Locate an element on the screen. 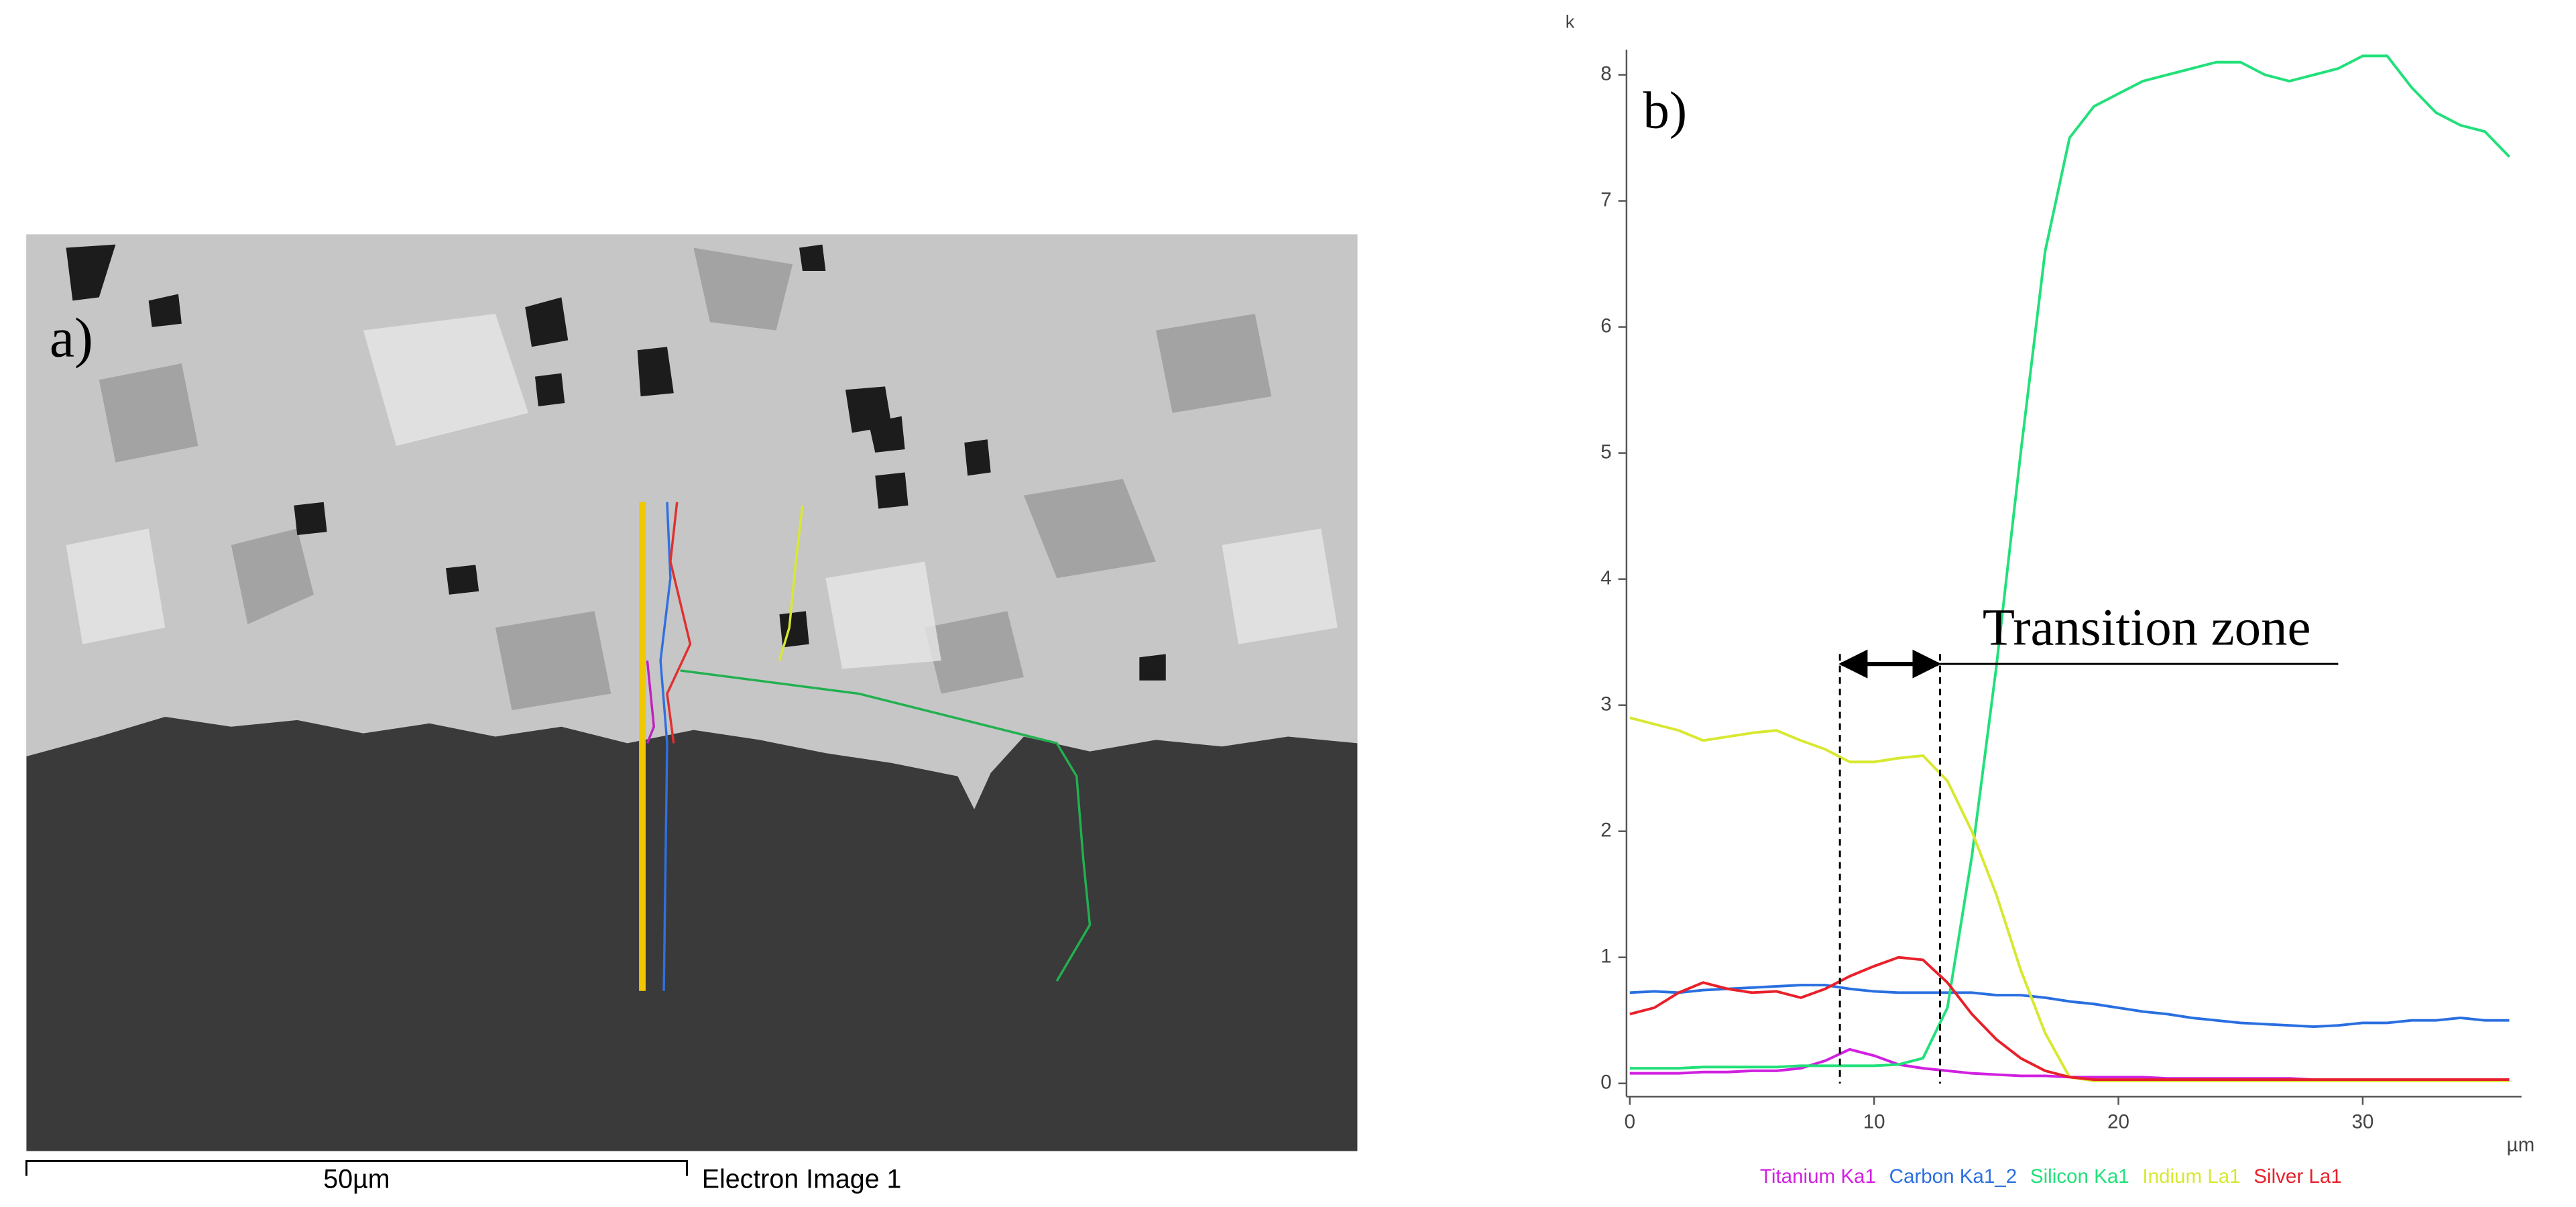 This screenshot has width=2576, height=1207. panel-label: a) is located at coordinates (71, 338).